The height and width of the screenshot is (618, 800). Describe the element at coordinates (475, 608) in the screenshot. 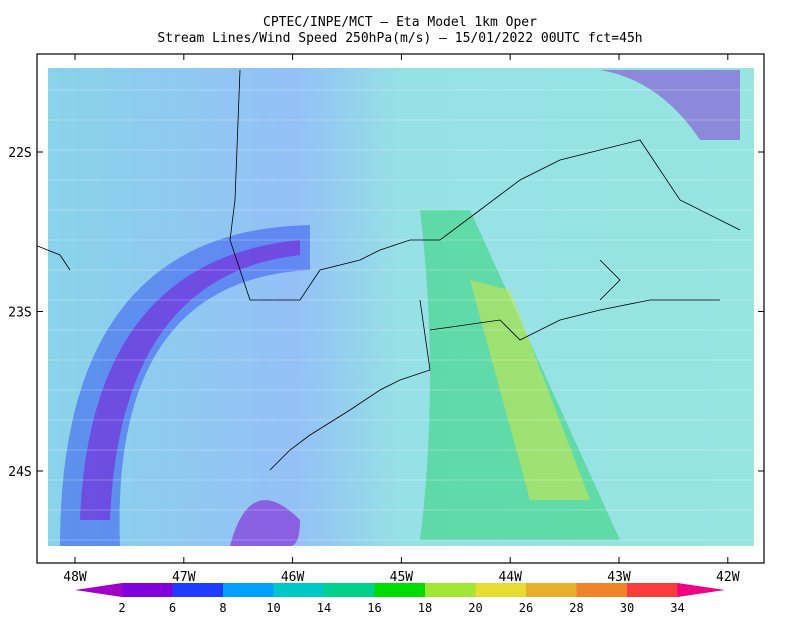

I see `colorbar-label: 20` at that location.